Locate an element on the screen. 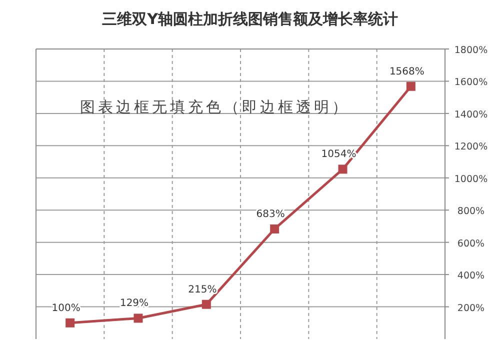  y-tick-label: 1000% is located at coordinates (471, 179).